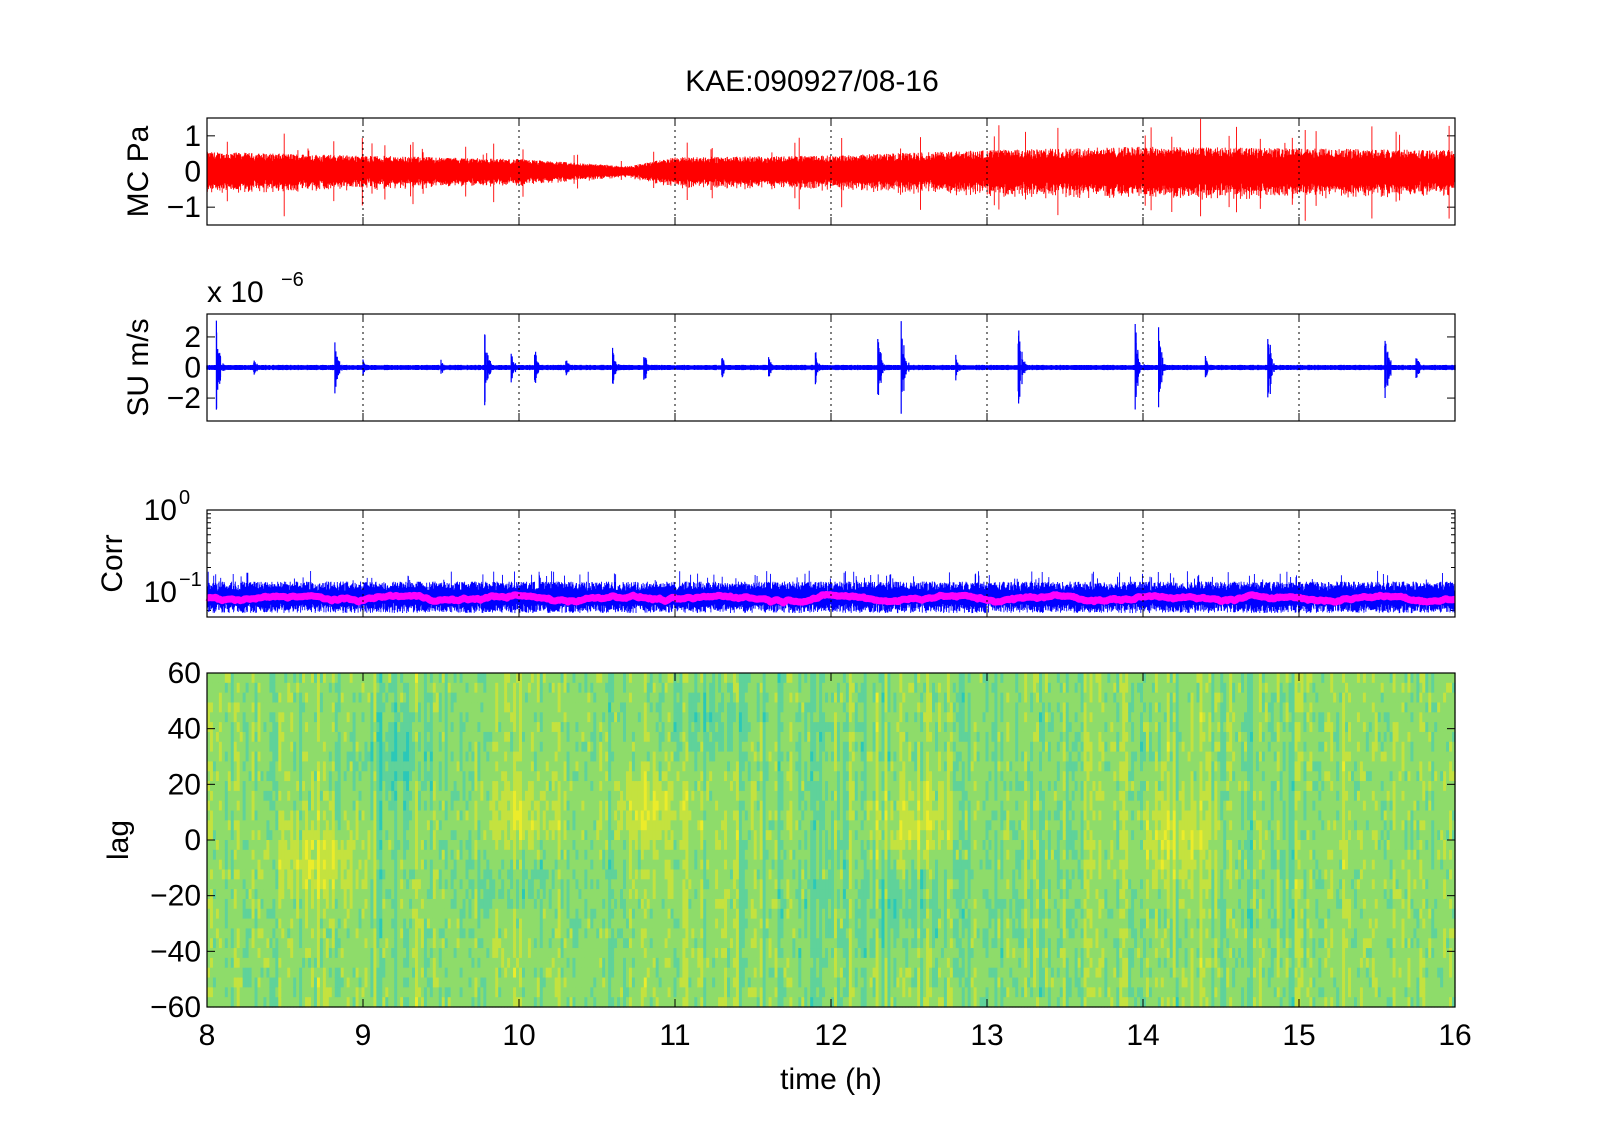 This screenshot has height=1129, width=1597. Describe the element at coordinates (831, 170) in the screenshot. I see `mc-series-line` at that location.